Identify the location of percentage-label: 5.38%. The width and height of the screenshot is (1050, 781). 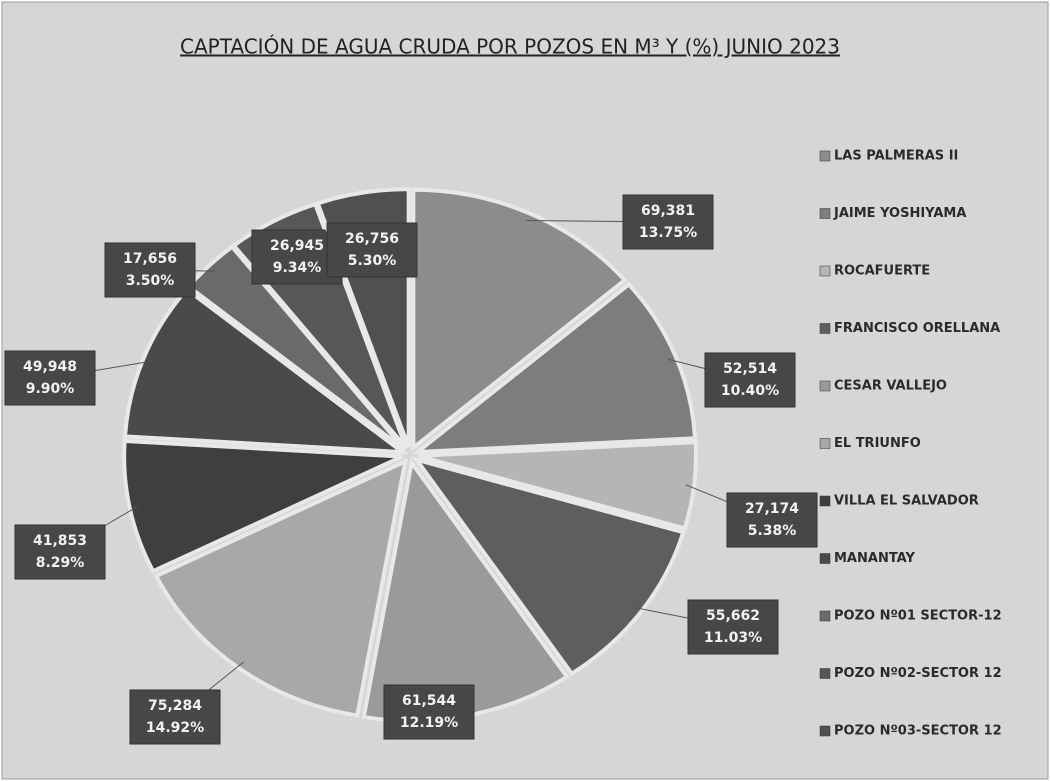
(772, 531).